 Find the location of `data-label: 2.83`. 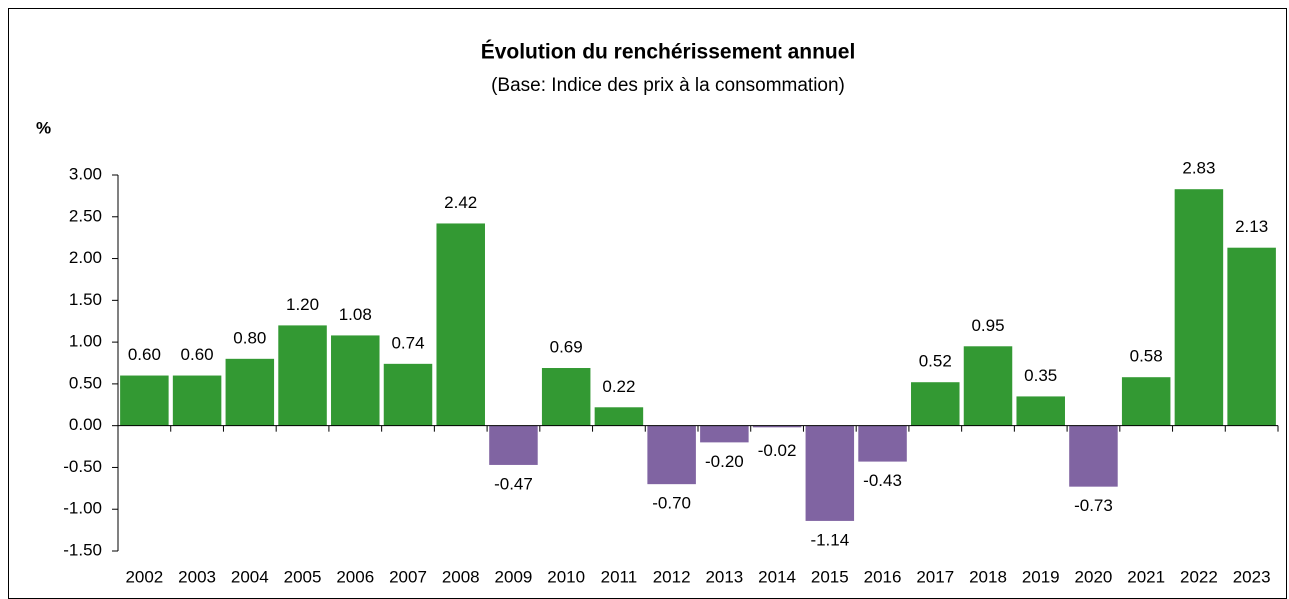

data-label: 2.83 is located at coordinates (1198, 168).